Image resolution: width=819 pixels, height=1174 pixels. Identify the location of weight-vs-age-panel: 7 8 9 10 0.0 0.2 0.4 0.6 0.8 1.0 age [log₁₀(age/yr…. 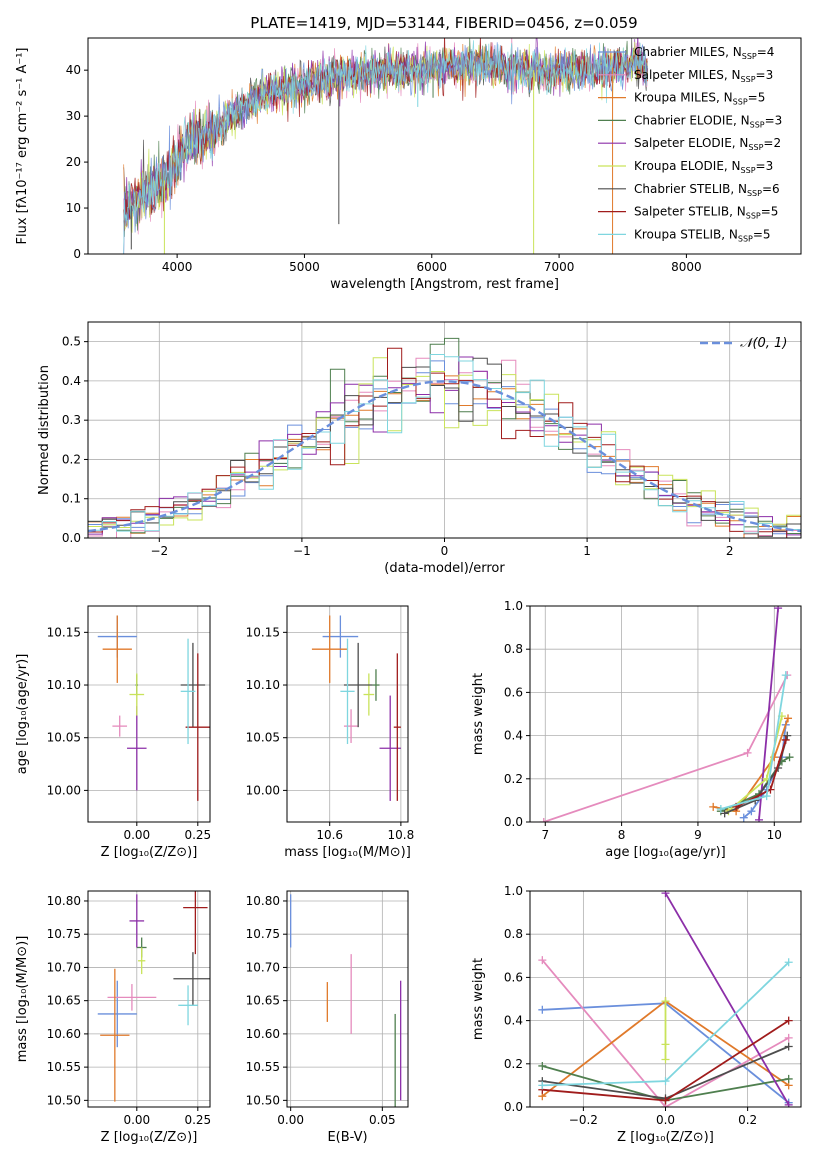
(636, 729).